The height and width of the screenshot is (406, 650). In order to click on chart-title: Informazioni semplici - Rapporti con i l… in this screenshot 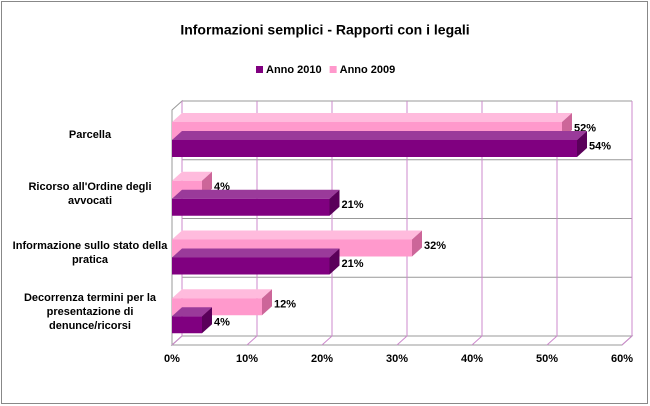, I will do `click(324, 30)`.